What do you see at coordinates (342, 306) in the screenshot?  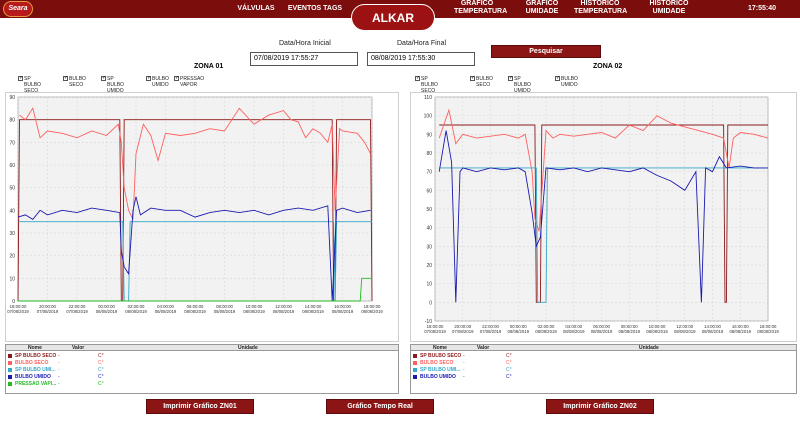 I see `x-tick-time: 16:00:00` at bounding box center [342, 306].